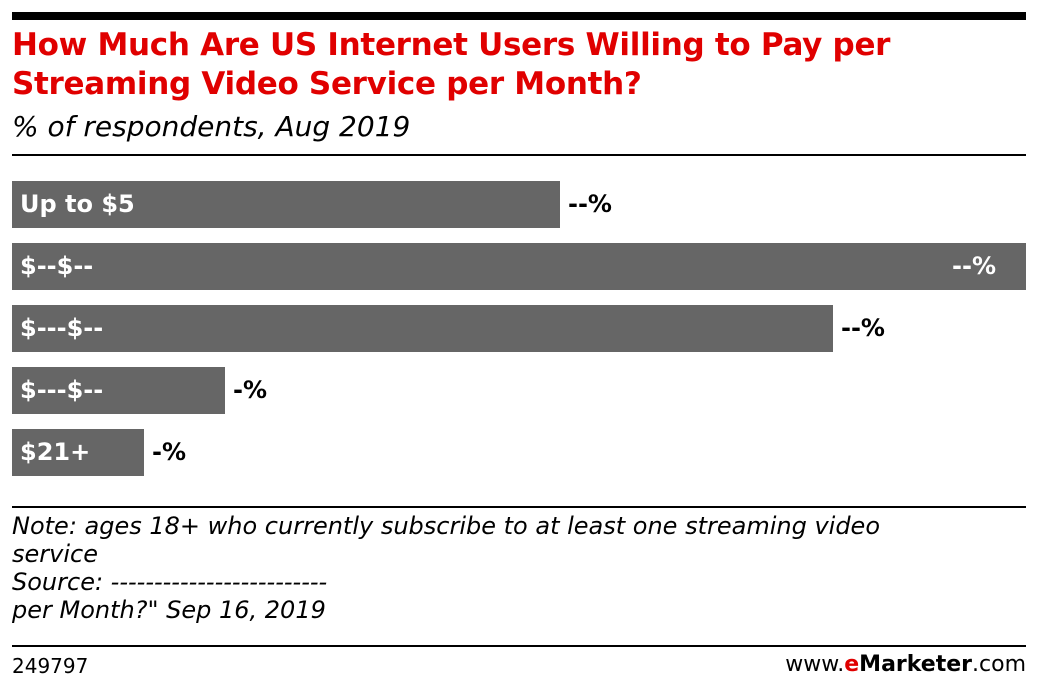 This screenshot has height=694, width=1038. I want to click on bar-row: $21+ -%, so click(519, 452).